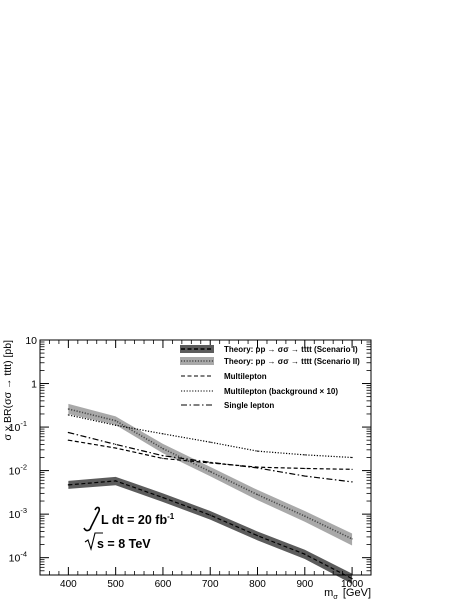 This screenshot has height=602, width=465. I want to click on legend-label: Single lepton, so click(249, 405).